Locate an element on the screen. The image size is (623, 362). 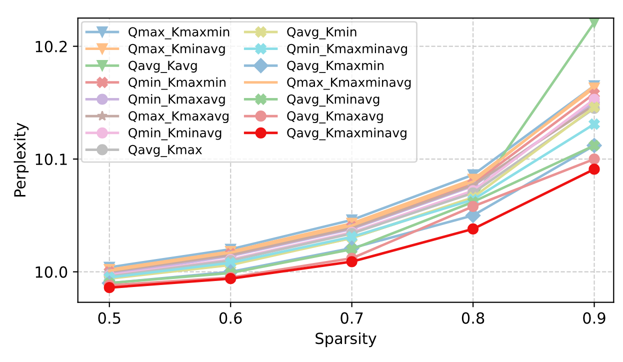
legend-label: Qavg_Kmaxmin is located at coordinates (335, 66).